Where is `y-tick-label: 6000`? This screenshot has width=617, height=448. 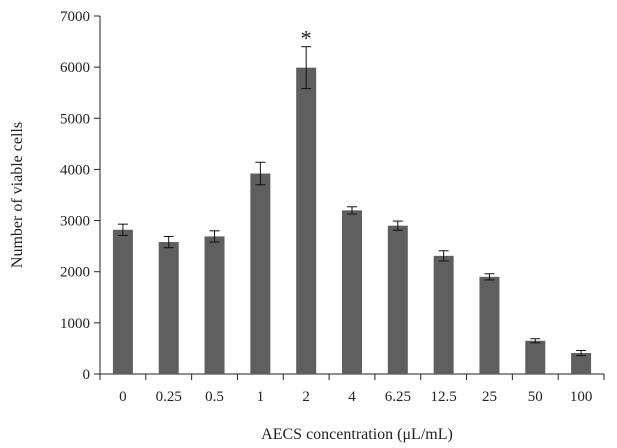
y-tick-label: 6000 is located at coordinates (75, 68).